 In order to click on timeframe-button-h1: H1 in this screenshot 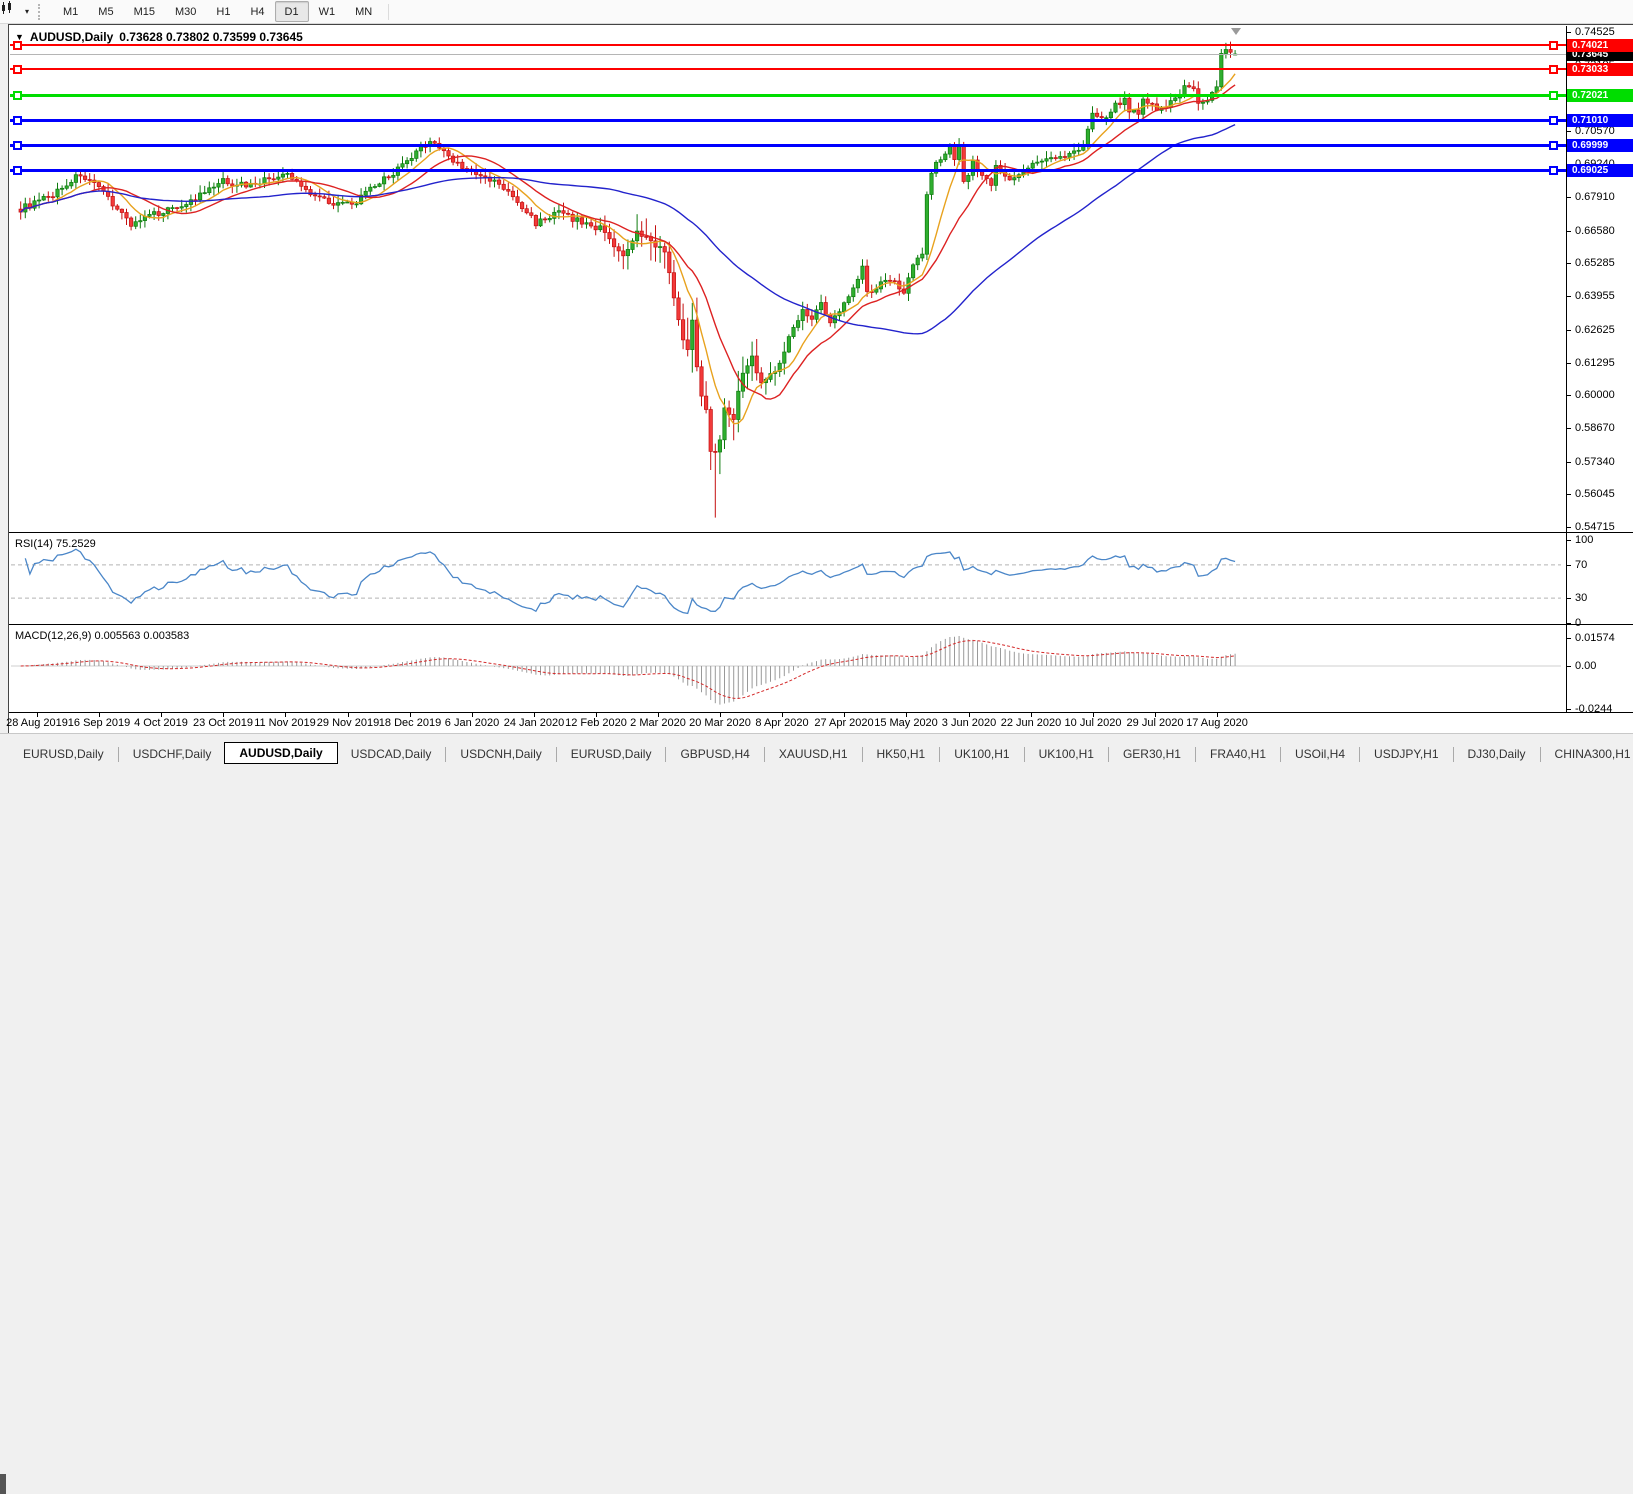, I will do `click(223, 11)`.